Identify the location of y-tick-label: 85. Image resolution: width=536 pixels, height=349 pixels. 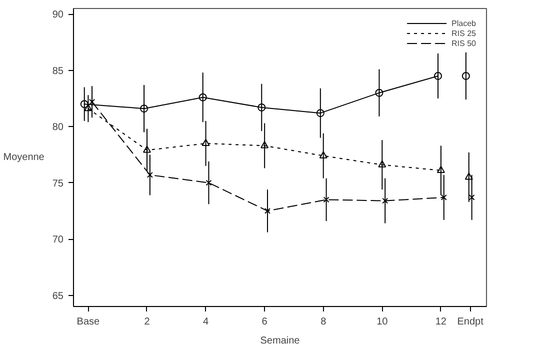
(58, 71).